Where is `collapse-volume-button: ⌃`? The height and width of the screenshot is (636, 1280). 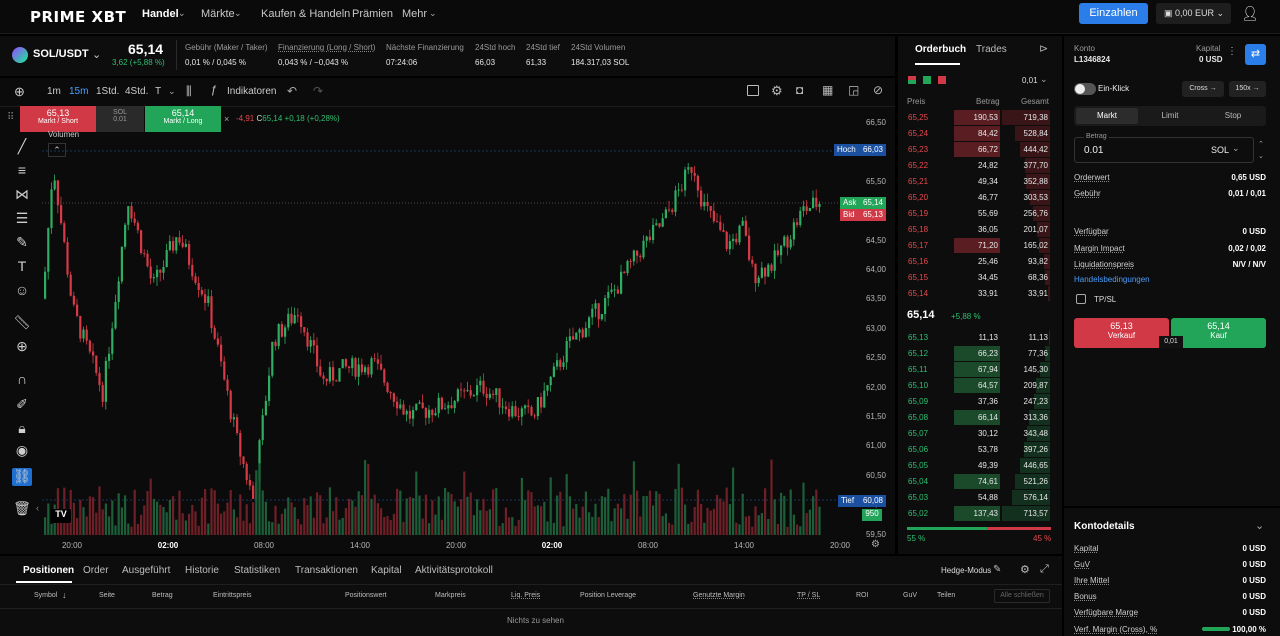 collapse-volume-button: ⌃ is located at coordinates (57, 150).